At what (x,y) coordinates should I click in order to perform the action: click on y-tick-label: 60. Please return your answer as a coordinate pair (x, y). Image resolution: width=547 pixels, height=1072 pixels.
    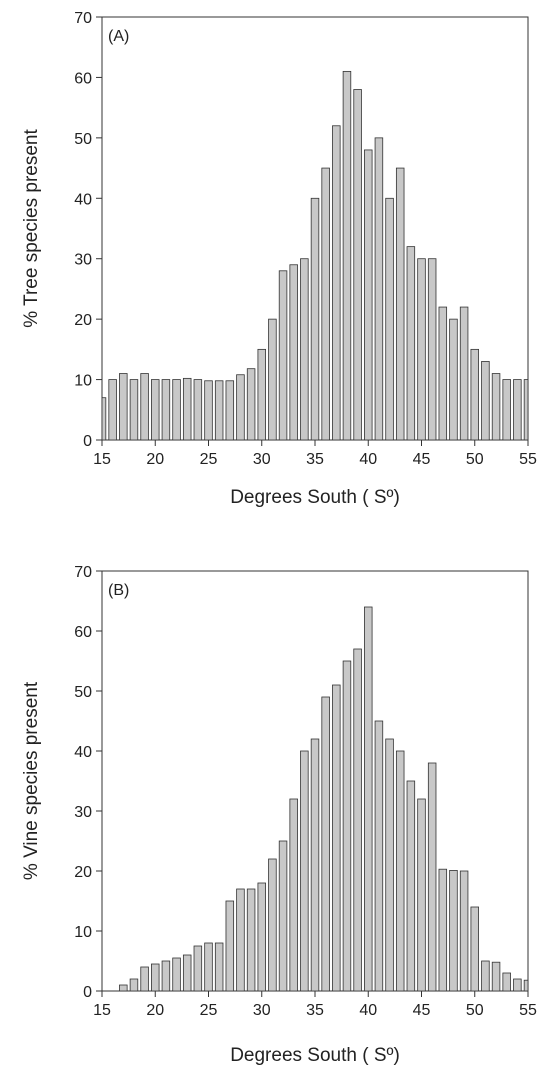
    Looking at the image, I should click on (83, 632).